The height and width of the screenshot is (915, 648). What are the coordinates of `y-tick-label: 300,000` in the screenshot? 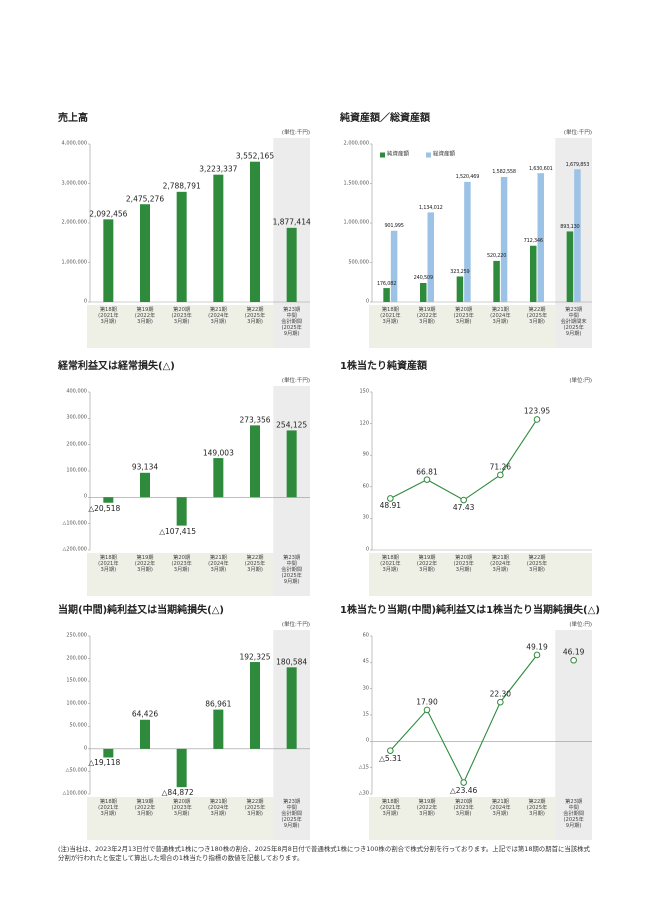 It's located at (76, 417).